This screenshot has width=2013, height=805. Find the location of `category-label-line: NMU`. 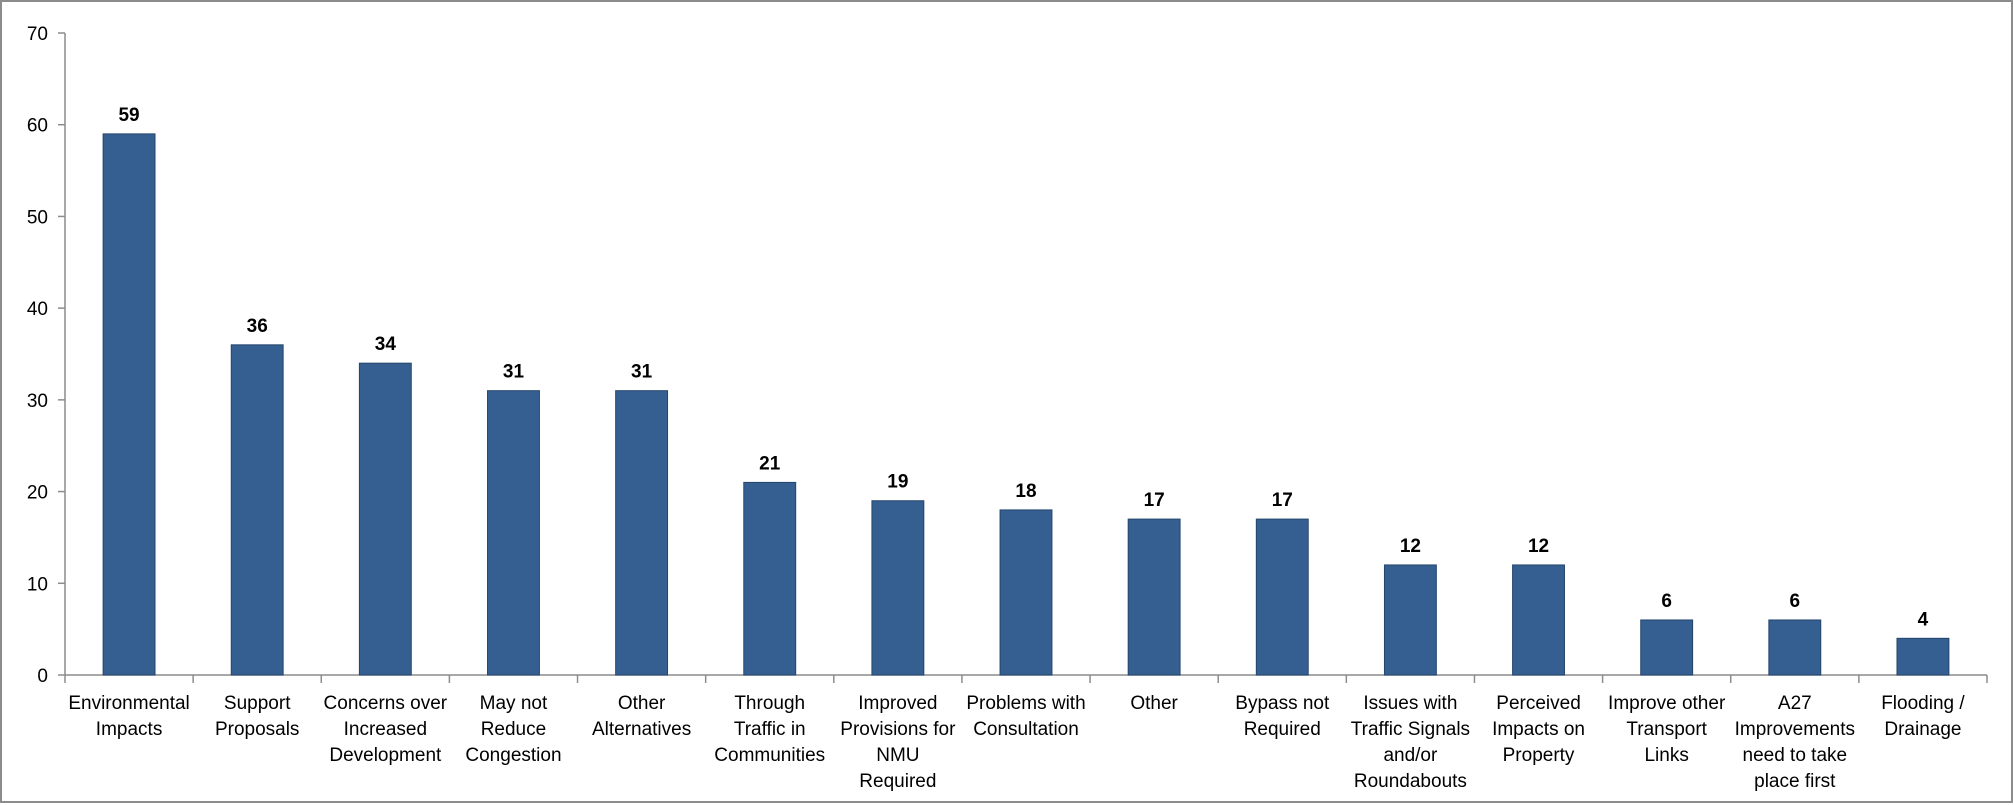

category-label-line: NMU is located at coordinates (897, 755).